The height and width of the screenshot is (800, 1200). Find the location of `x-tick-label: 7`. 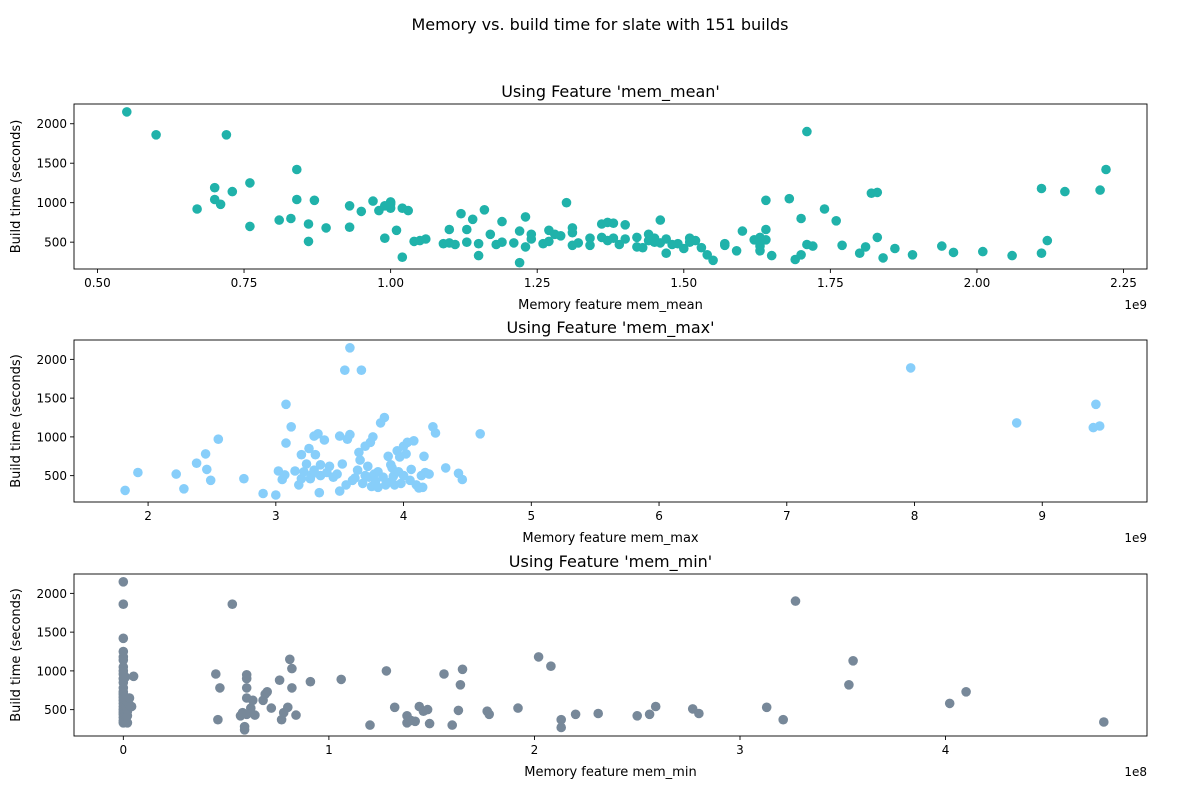

x-tick-label: 7 is located at coordinates (787, 516).